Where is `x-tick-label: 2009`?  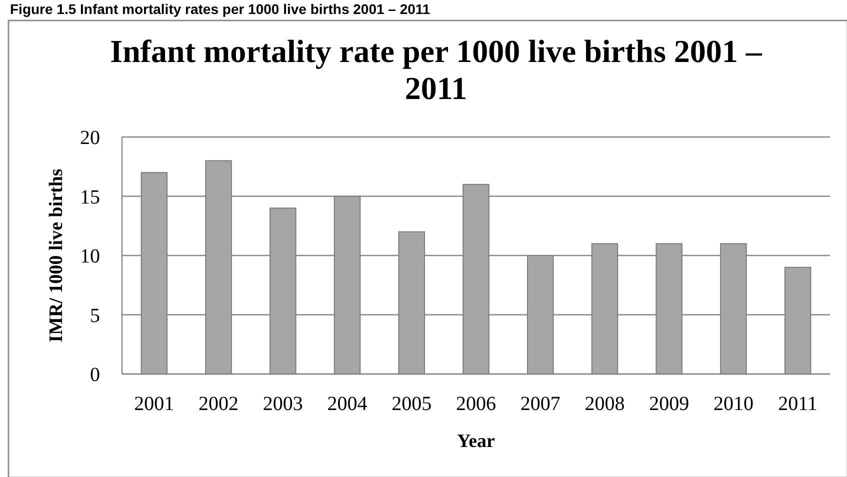
x-tick-label: 2009 is located at coordinates (669, 404).